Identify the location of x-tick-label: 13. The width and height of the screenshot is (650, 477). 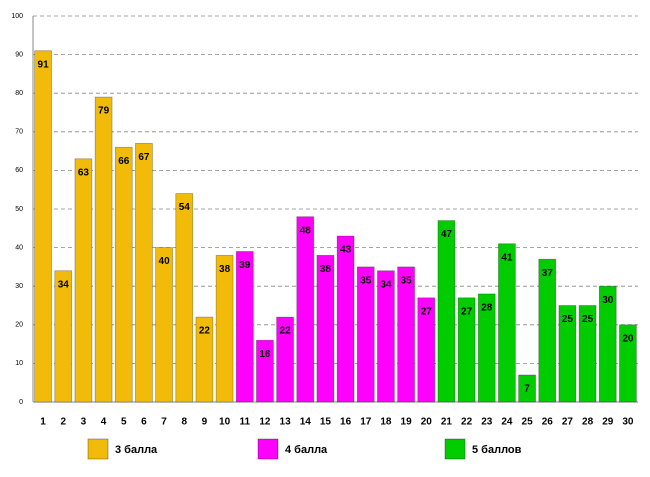
(286, 422).